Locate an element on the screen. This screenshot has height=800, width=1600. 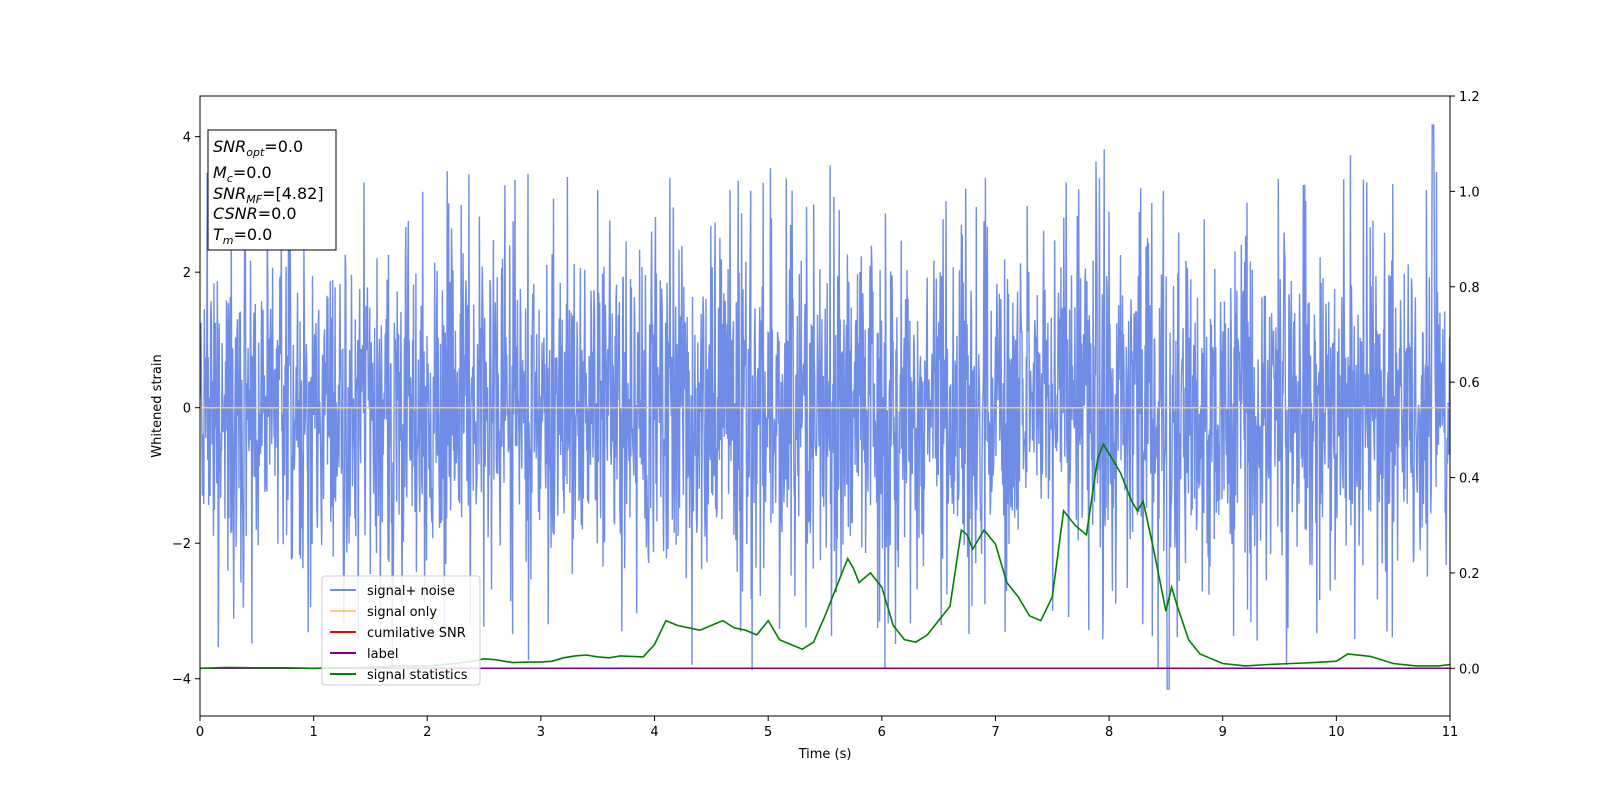
info-mc-base: M is located at coordinates (220, 172).